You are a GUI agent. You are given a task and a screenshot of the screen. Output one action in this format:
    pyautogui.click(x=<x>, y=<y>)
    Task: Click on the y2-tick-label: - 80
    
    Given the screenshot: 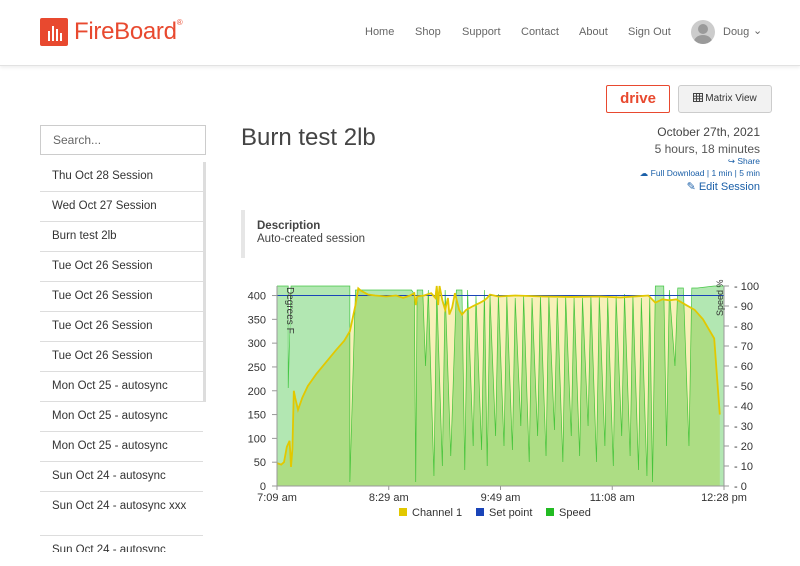 What is the action you would take?
    pyautogui.click(x=743, y=327)
    